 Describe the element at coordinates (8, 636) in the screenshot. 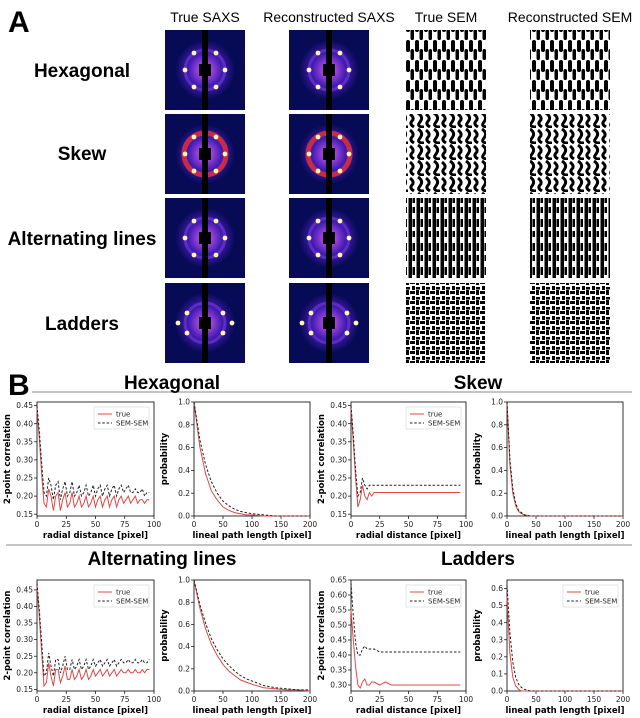

I see `y-axis-label: 2-point correlation` at that location.